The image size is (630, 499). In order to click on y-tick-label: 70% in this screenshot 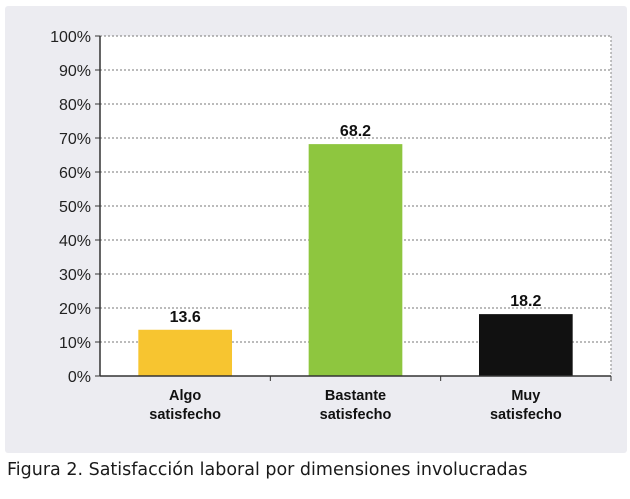, I will do `click(75, 139)`.